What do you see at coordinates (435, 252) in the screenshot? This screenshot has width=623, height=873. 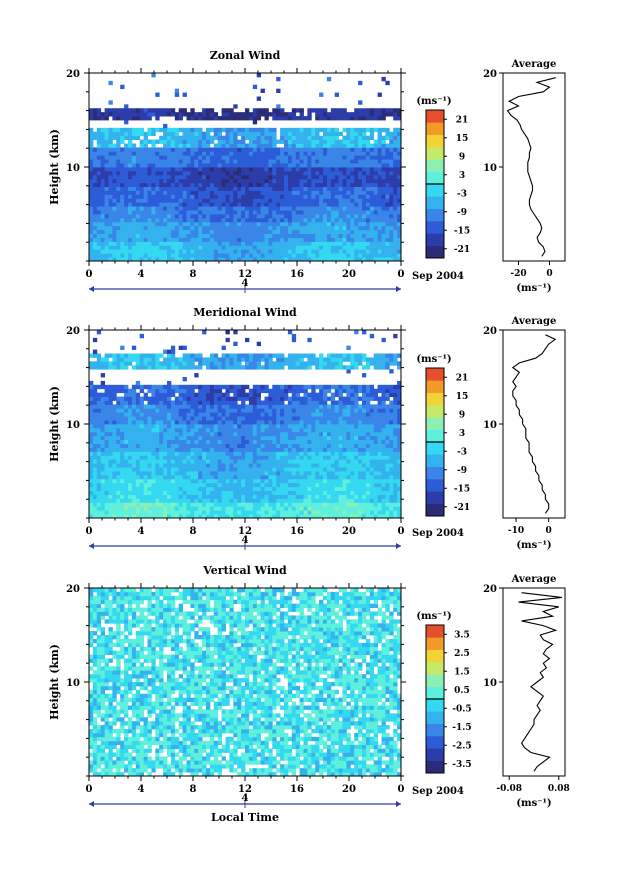 I see `colorbar-swatch` at bounding box center [435, 252].